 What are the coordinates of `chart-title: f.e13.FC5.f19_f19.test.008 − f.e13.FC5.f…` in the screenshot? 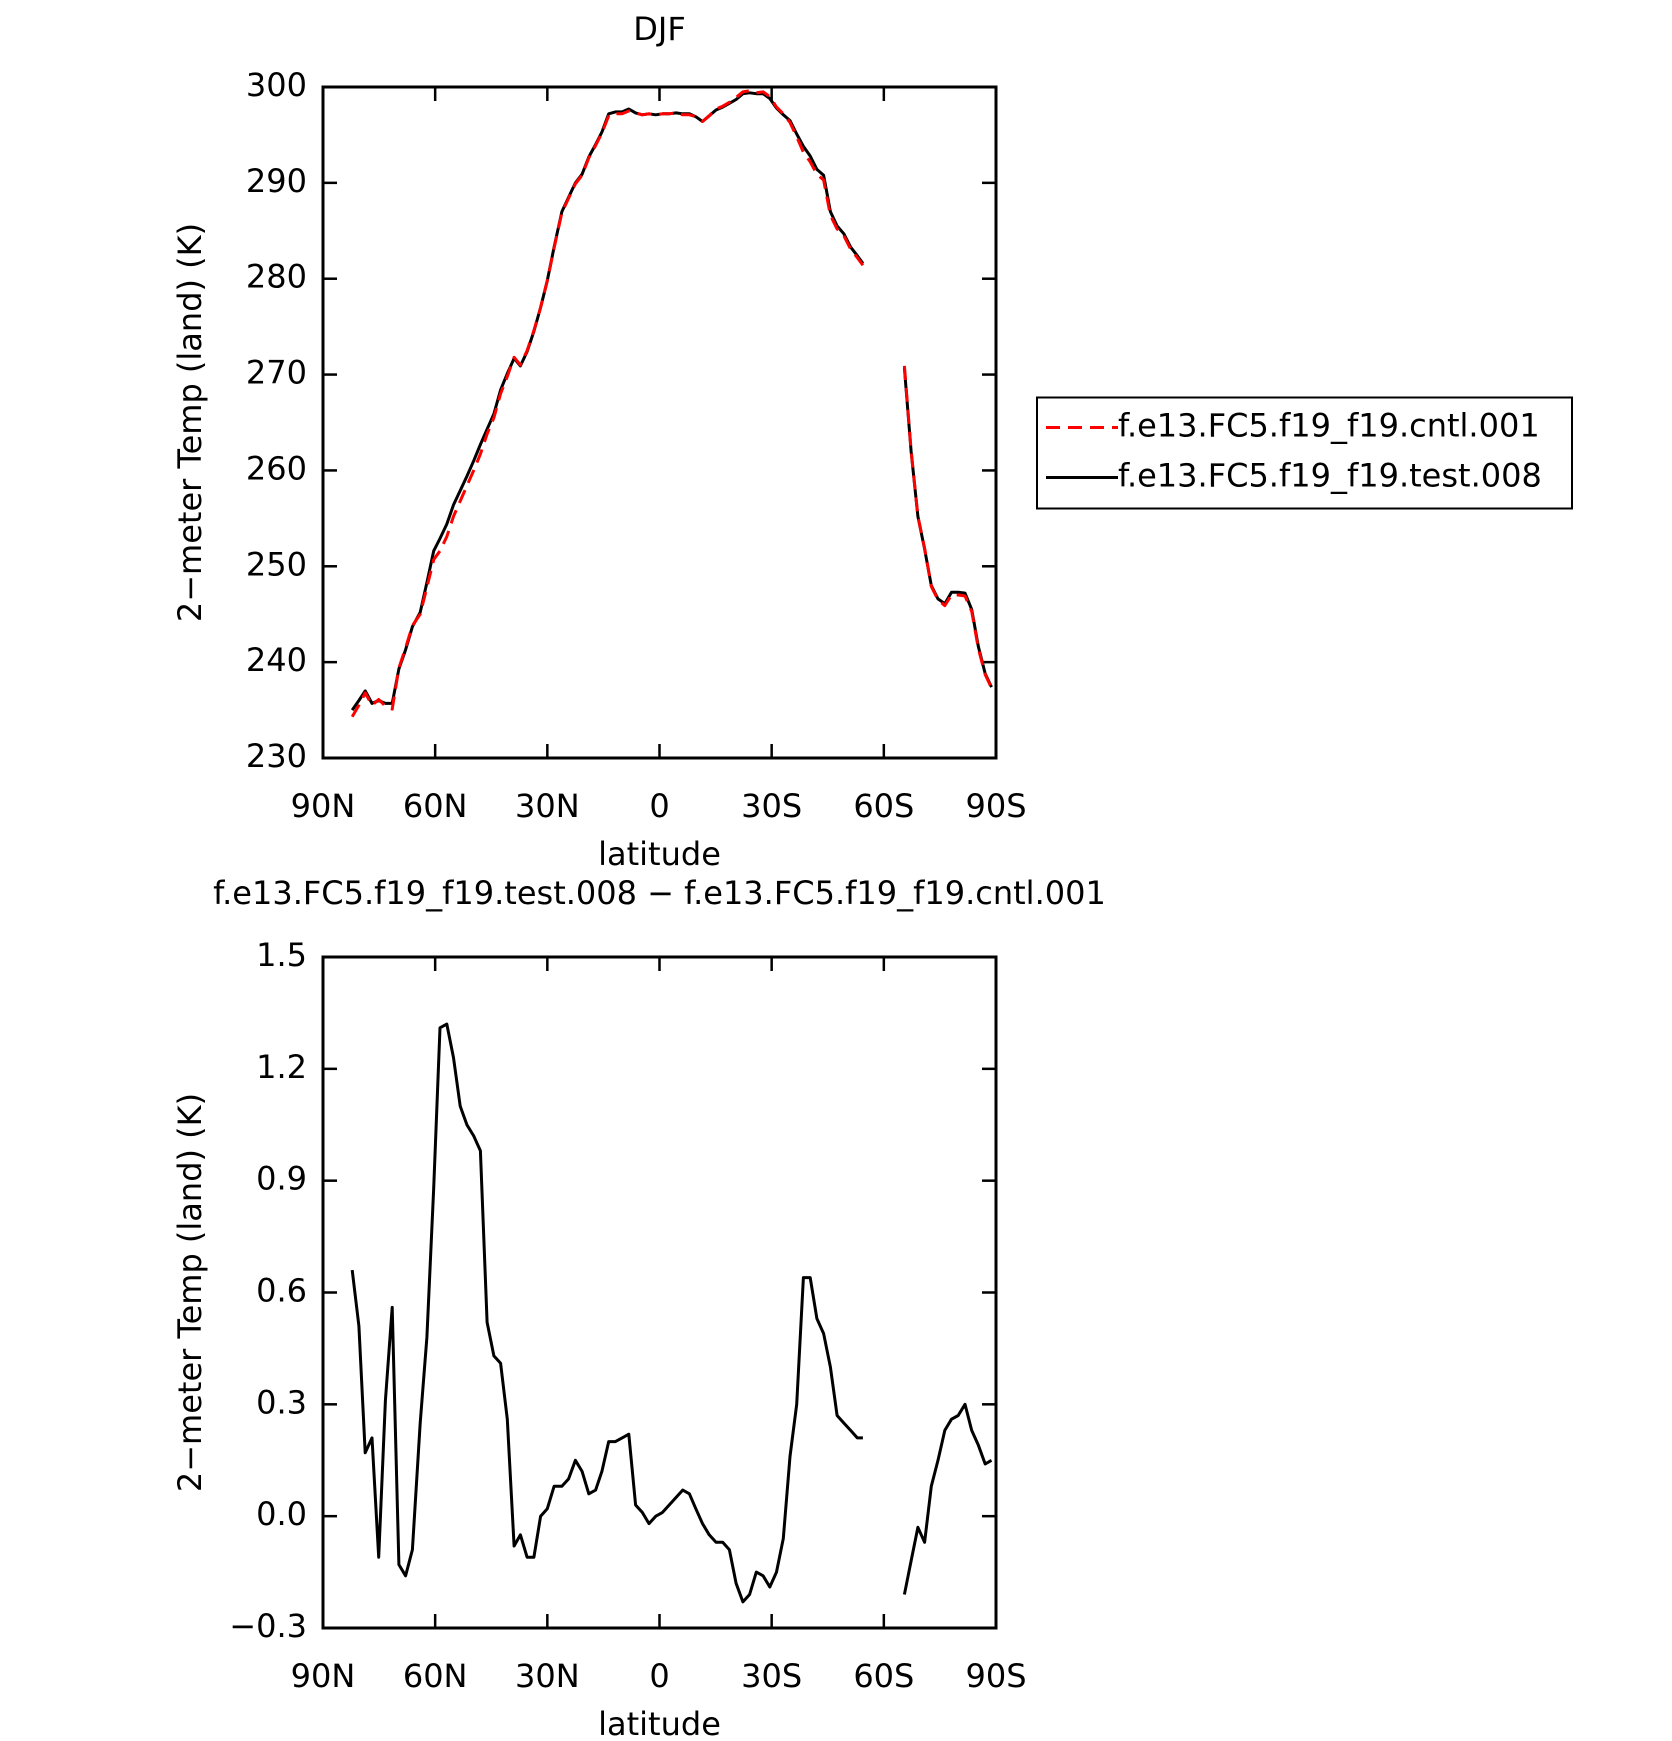 It's located at (659, 893).